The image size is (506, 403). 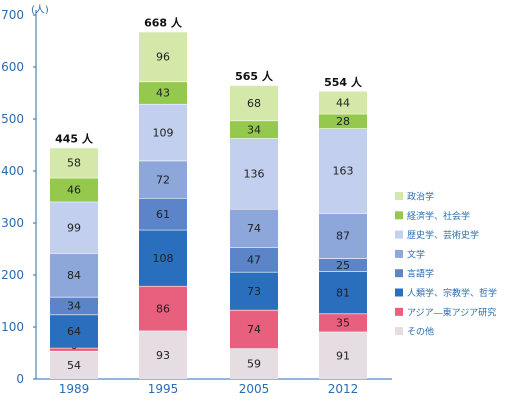 What do you see at coordinates (12, 327) in the screenshot?
I see `y-tick-label: 100` at bounding box center [12, 327].